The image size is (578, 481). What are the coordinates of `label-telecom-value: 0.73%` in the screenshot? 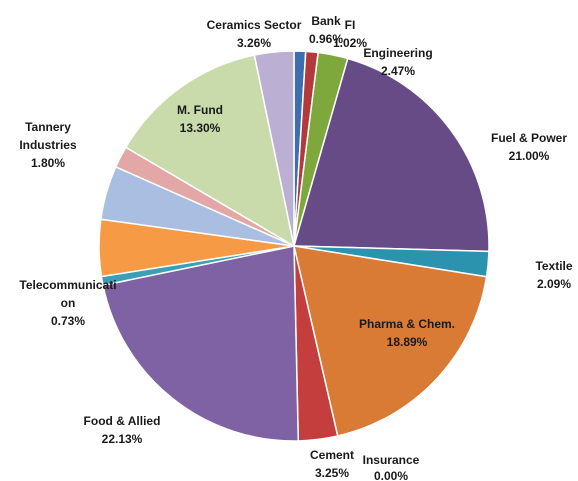 It's located at (68, 321).